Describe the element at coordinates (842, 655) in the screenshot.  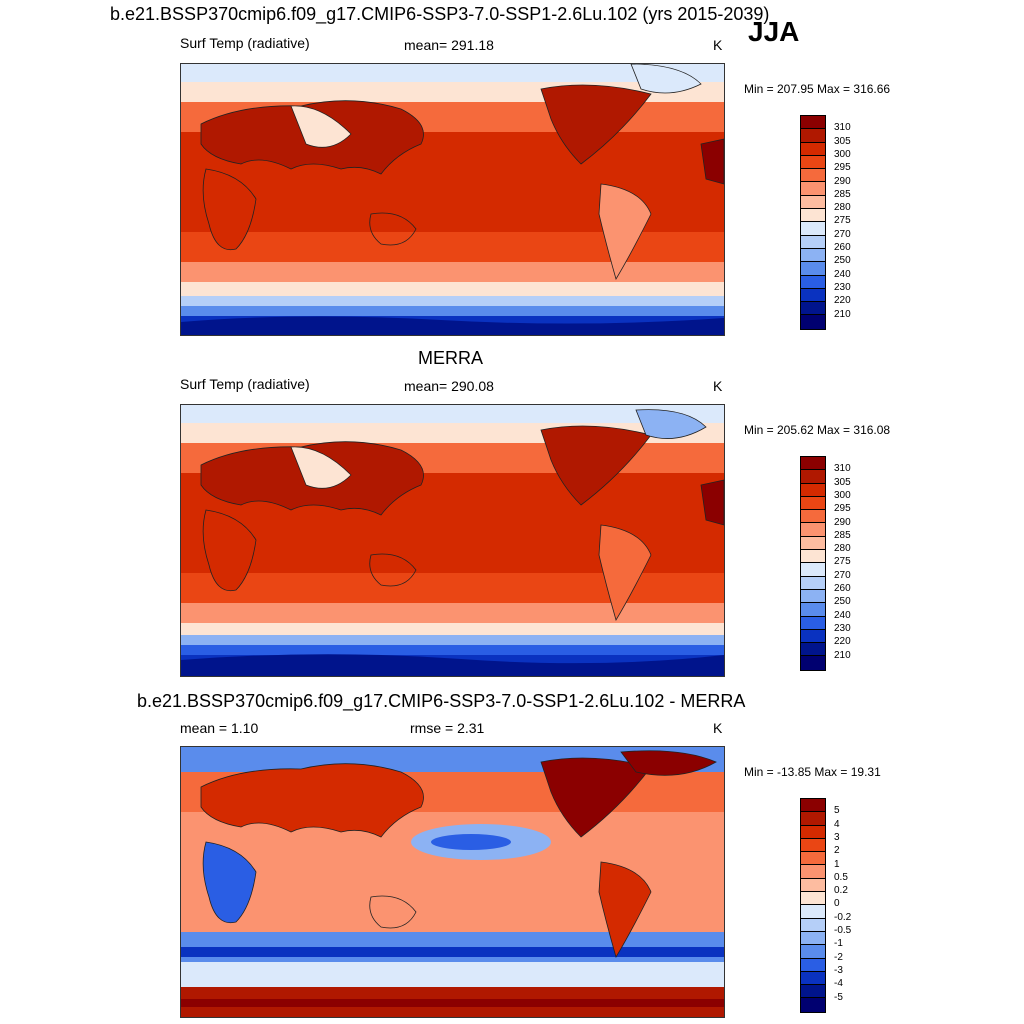
I see `panel2-colorbar-tick-label: 210` at that location.